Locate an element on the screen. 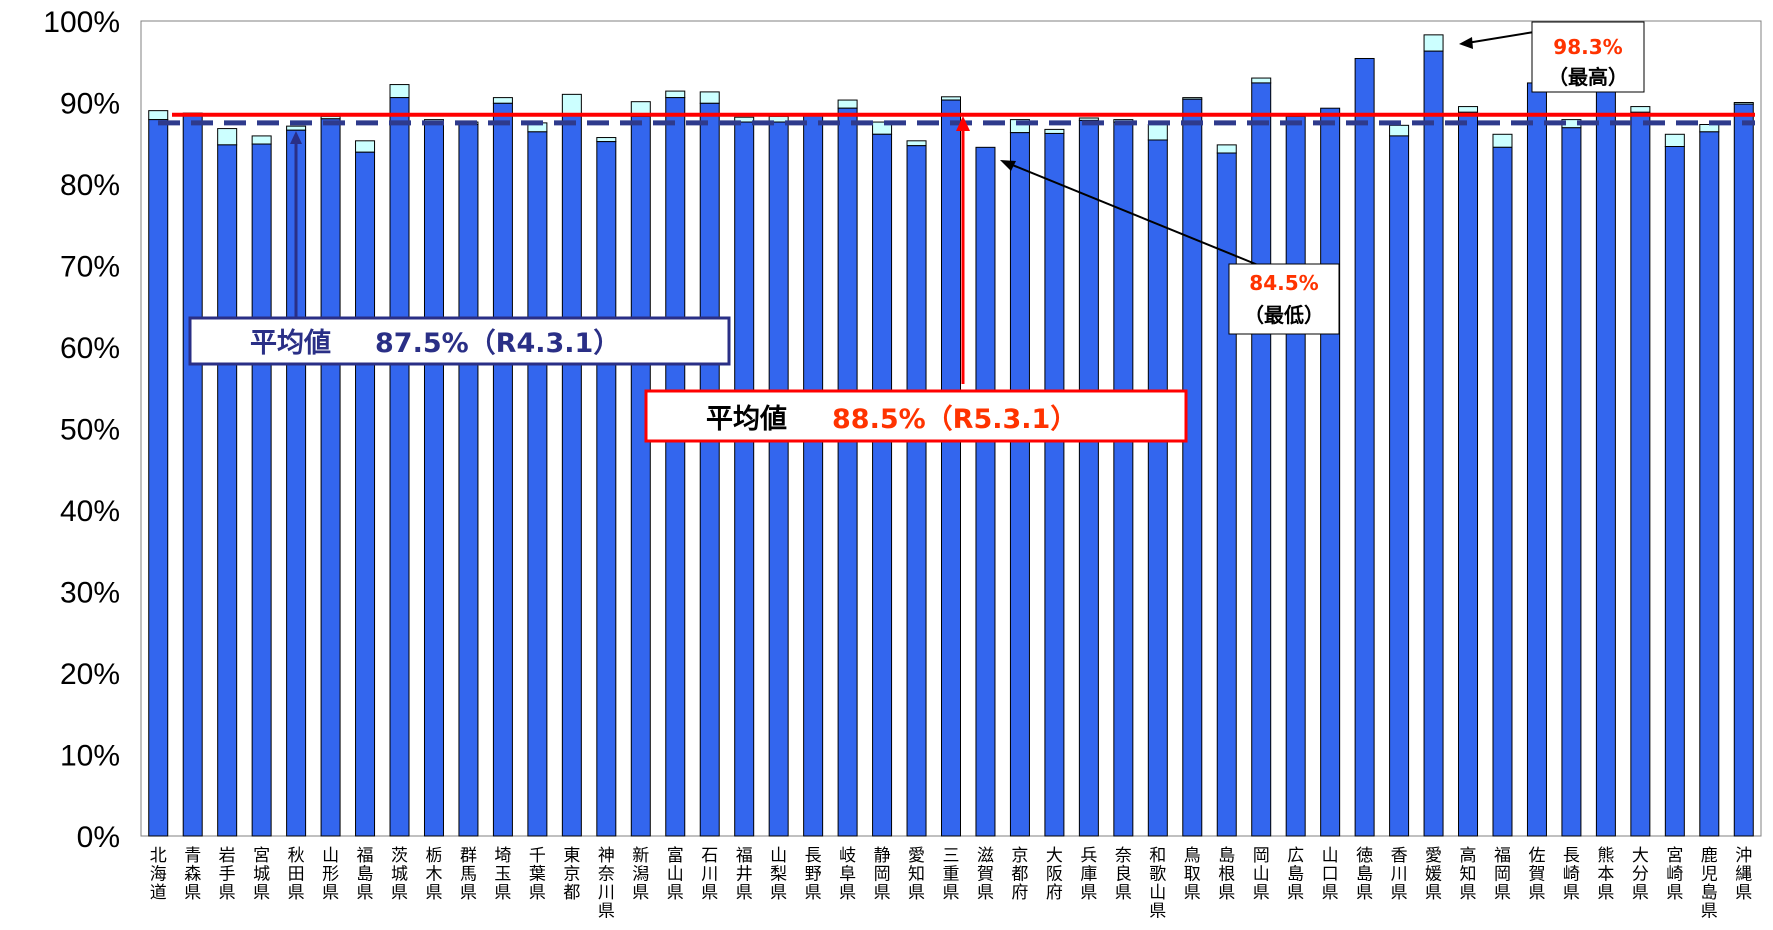  x-tick-label: 宮崎県 is located at coordinates (1674, 874).